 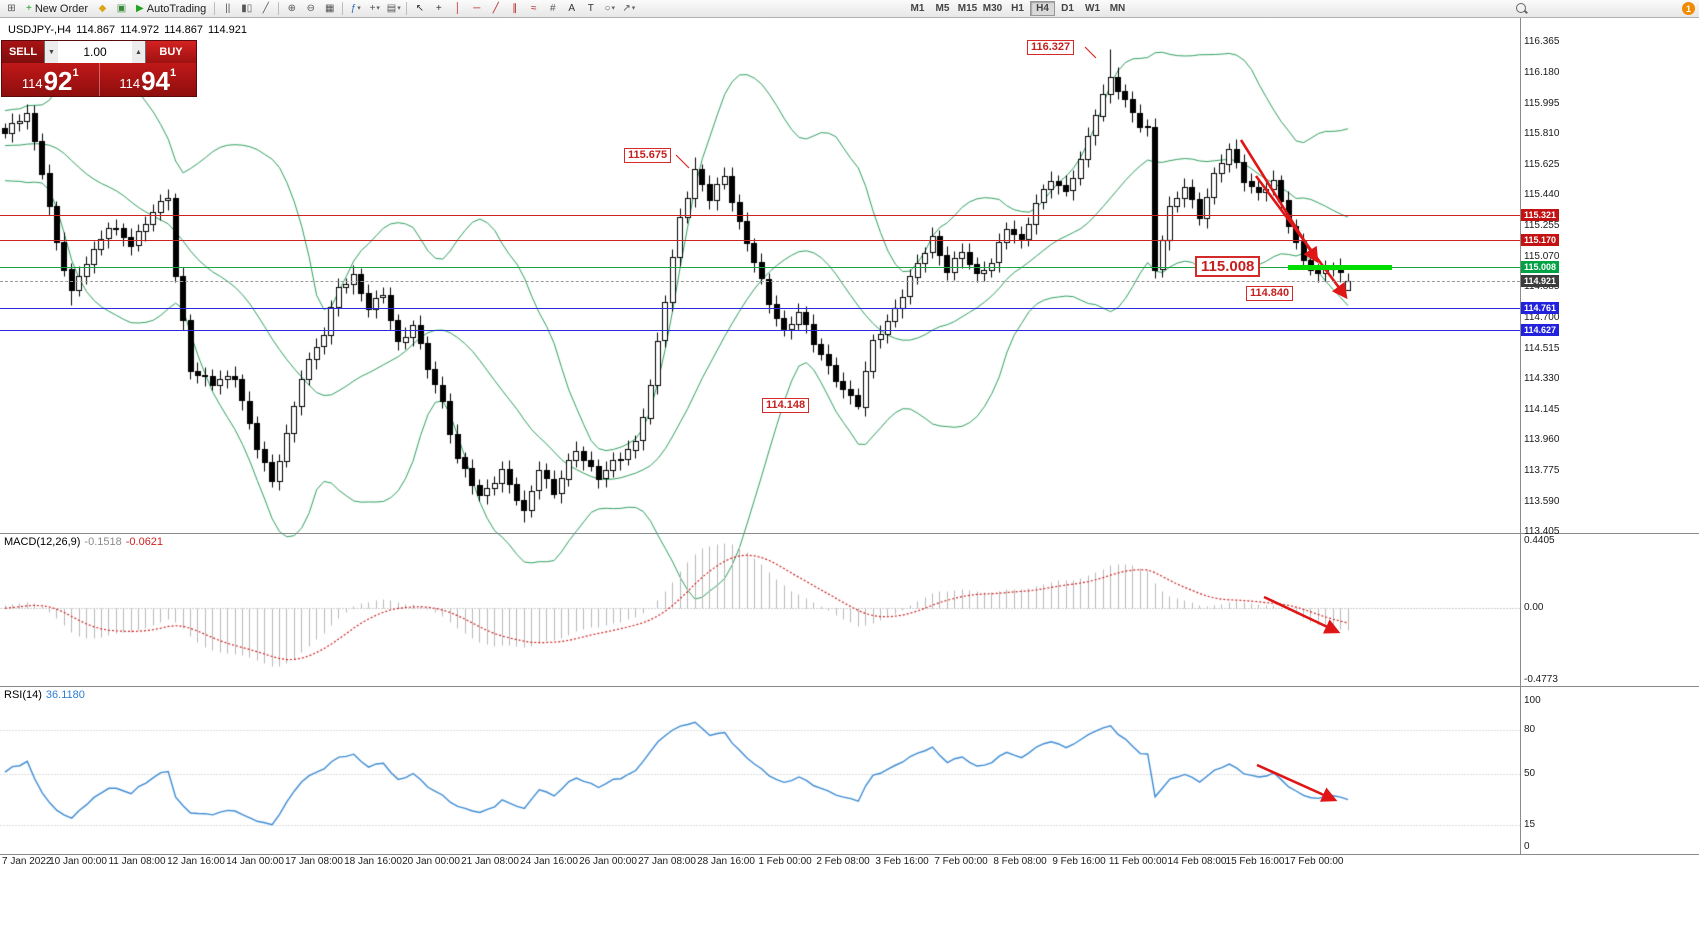 What do you see at coordinates (571, 9) in the screenshot?
I see `text-tool-button: A` at bounding box center [571, 9].